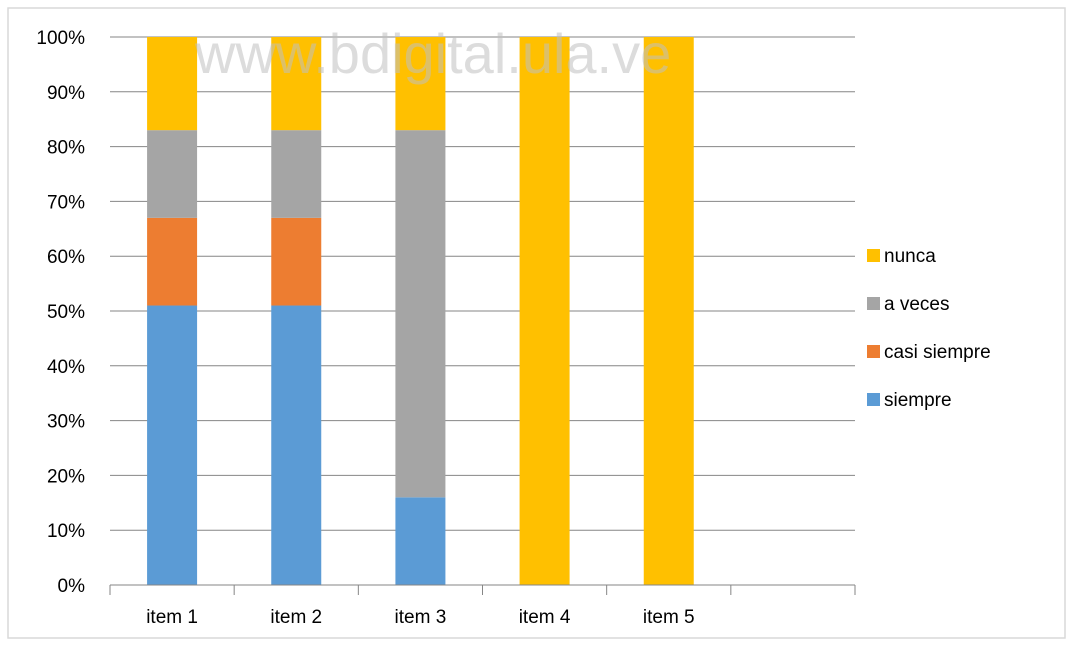 The width and height of the screenshot is (1073, 646). What do you see at coordinates (66, 257) in the screenshot?
I see `y-tick-label: 60%` at bounding box center [66, 257].